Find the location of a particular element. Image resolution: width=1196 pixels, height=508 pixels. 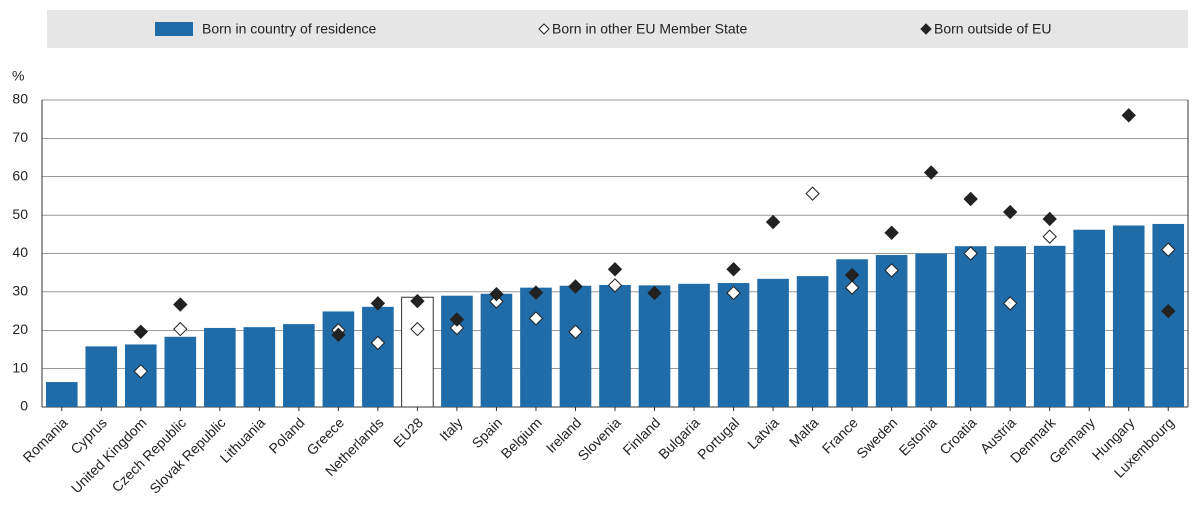

y-tick-label: 0 is located at coordinates (24, 406).